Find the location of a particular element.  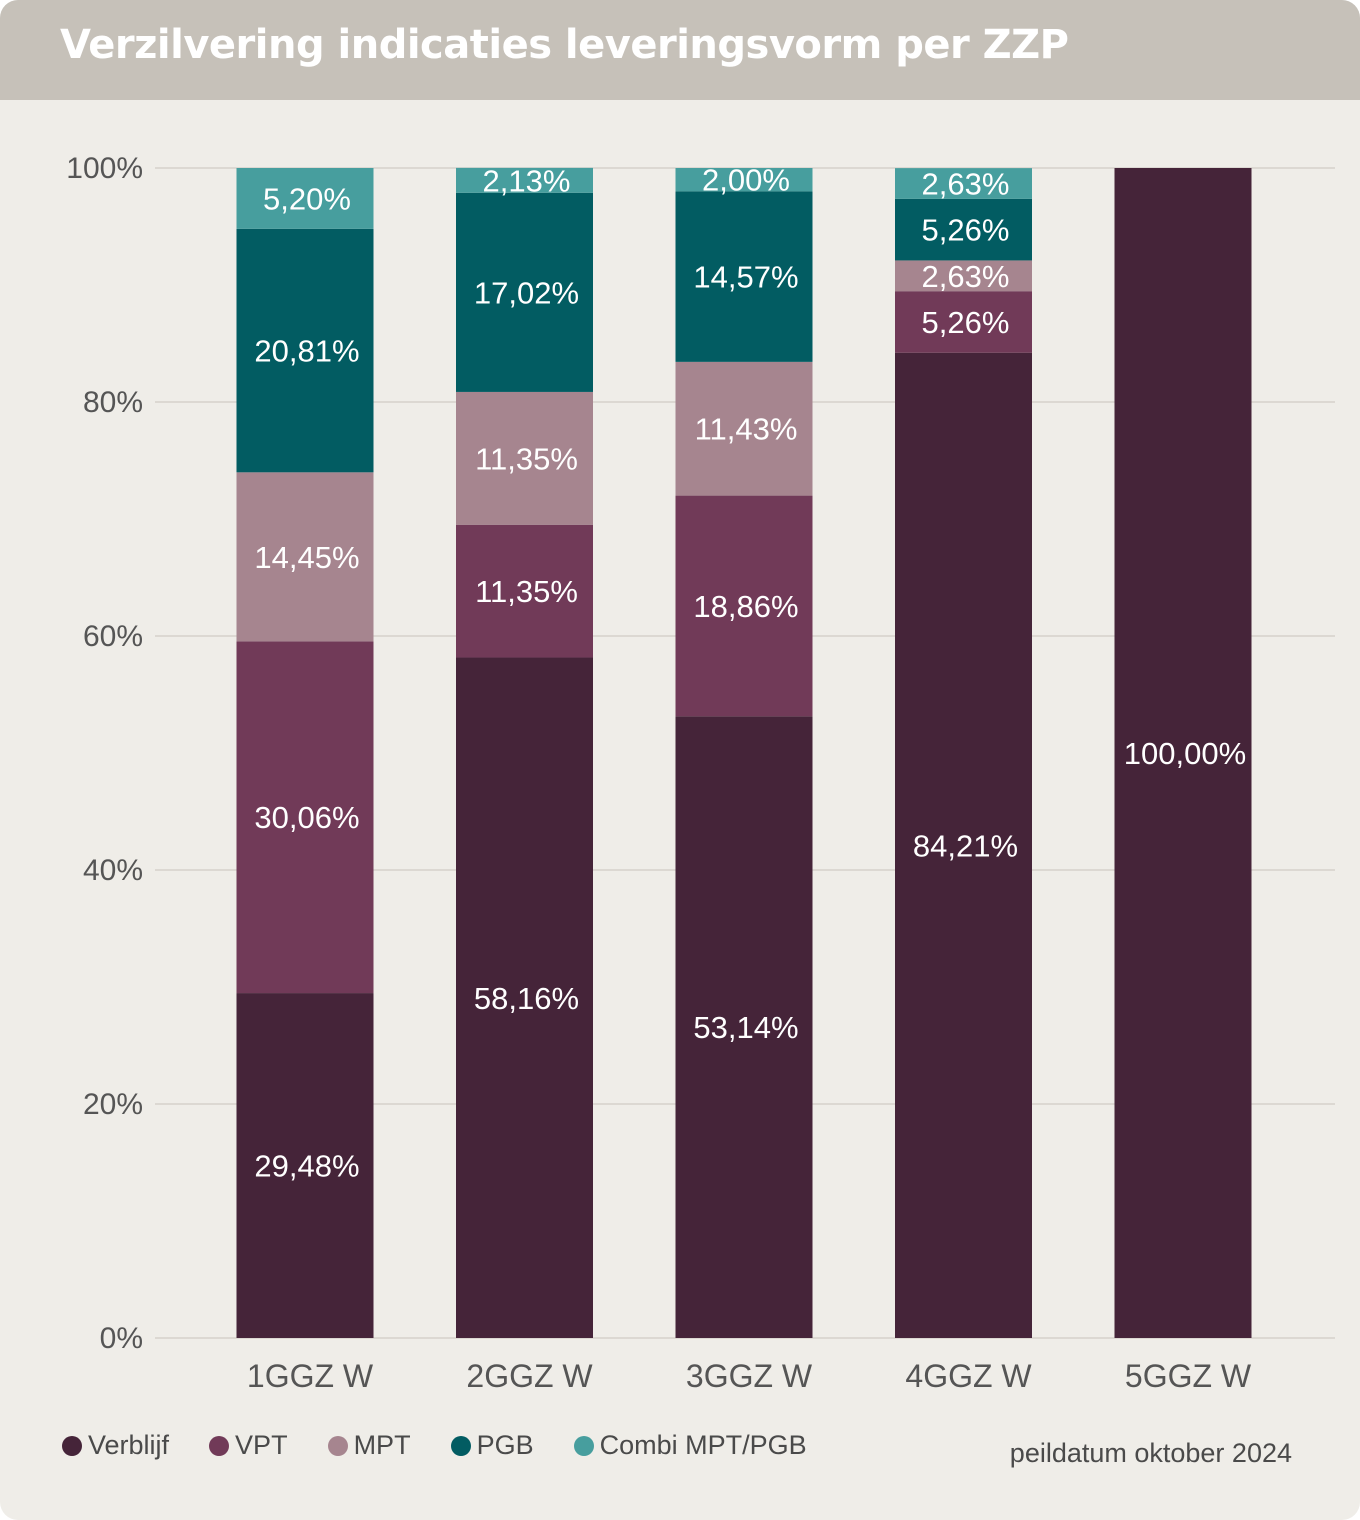

data-label: 11,43% is located at coordinates (746, 429).